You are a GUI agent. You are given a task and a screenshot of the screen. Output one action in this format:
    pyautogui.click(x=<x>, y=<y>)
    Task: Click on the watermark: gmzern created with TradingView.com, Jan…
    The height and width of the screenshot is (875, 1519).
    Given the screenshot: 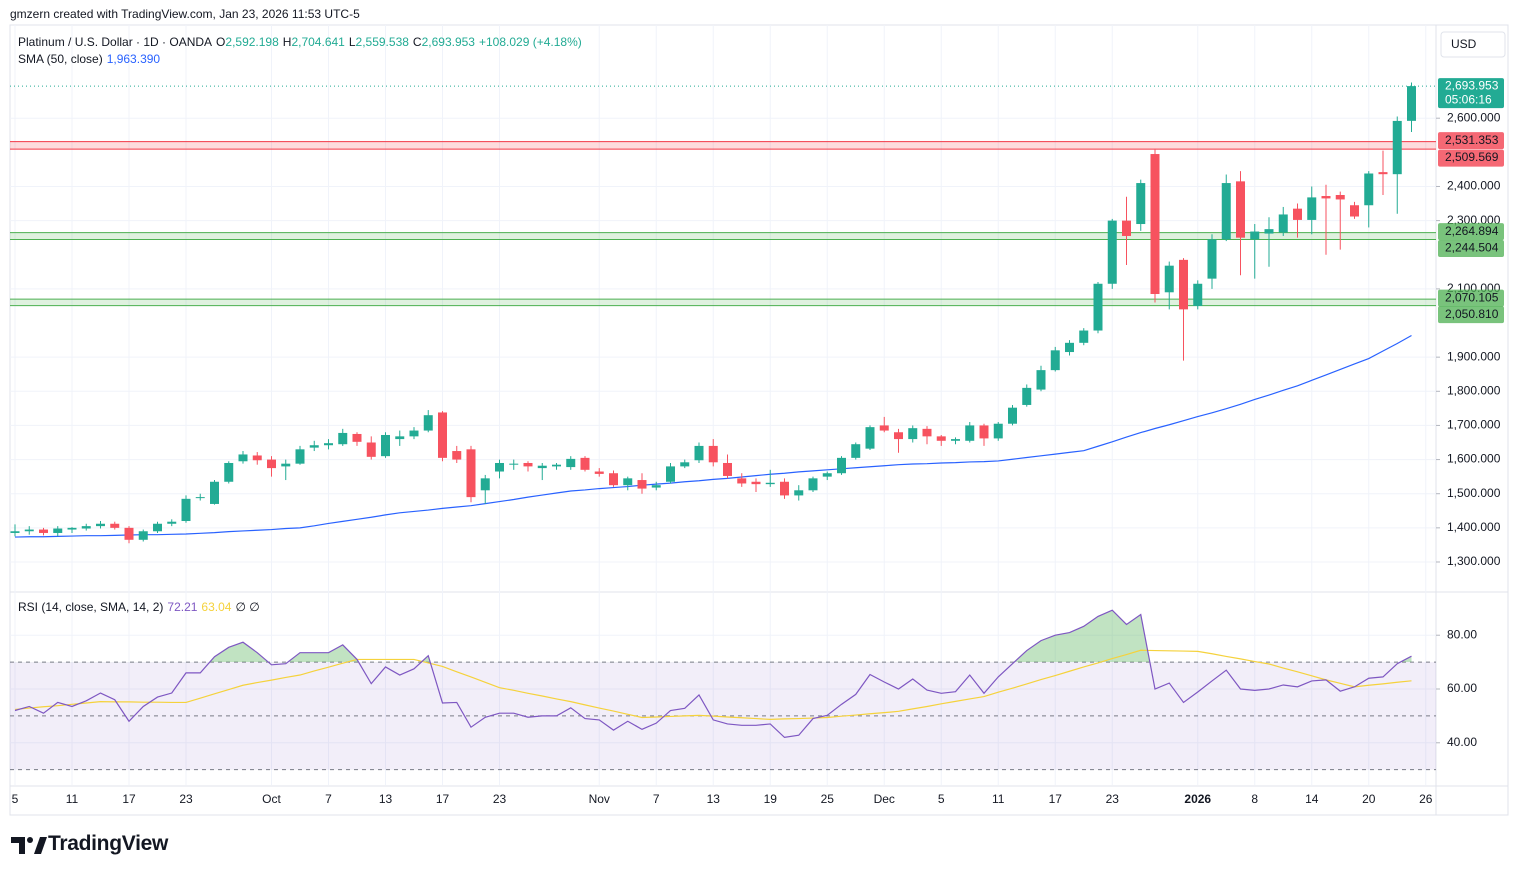 What is the action you would take?
    pyautogui.click(x=185, y=14)
    